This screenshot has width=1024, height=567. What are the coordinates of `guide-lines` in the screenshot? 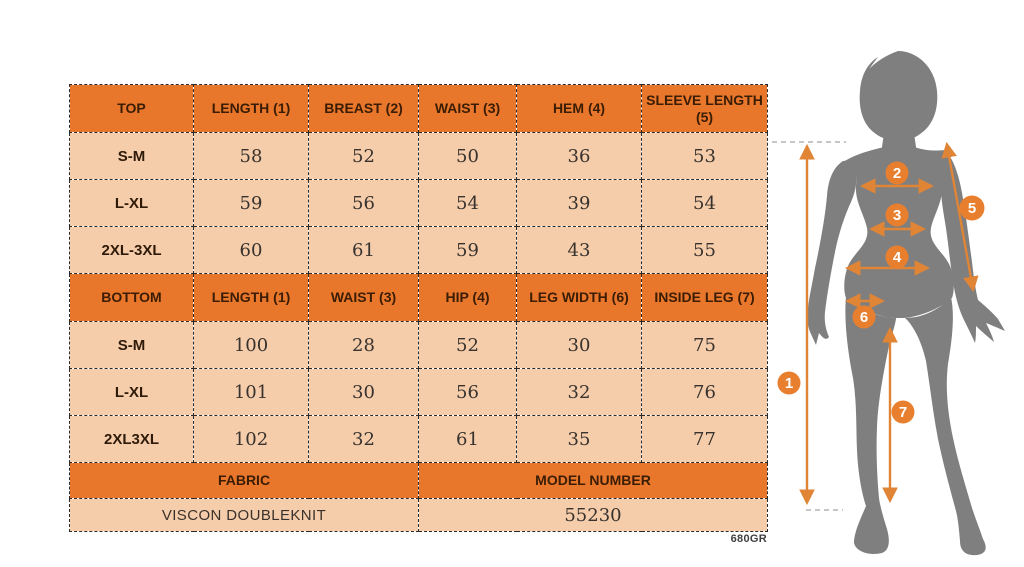 It's located at (809, 326).